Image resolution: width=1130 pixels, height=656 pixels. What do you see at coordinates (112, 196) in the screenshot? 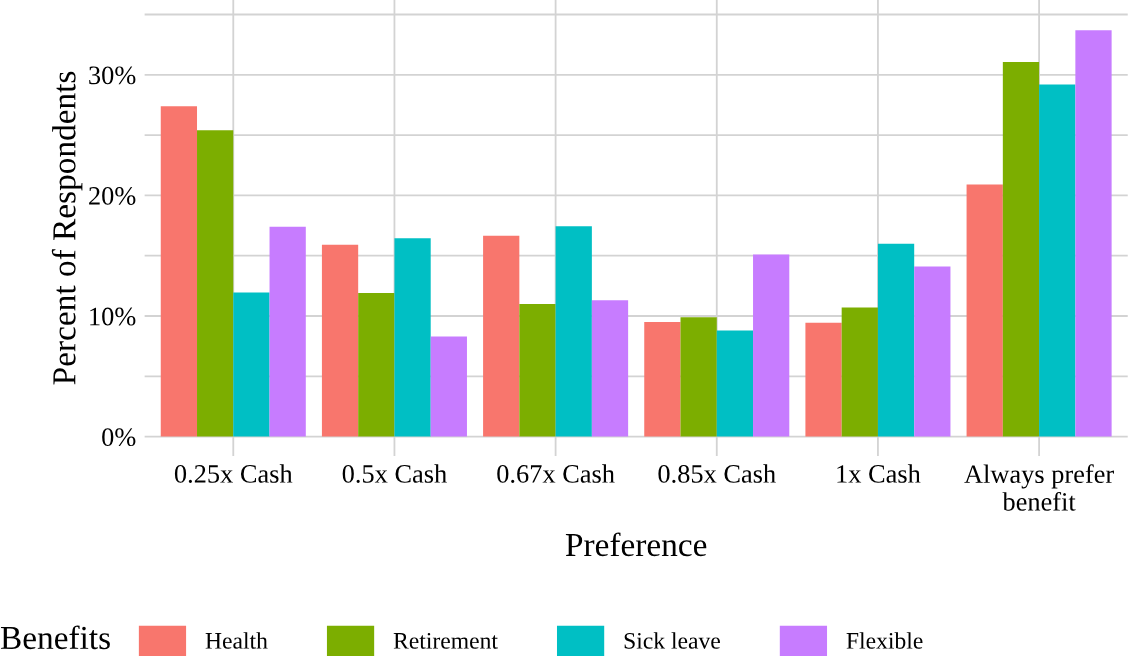
I see `y-tick-label: 20%` at bounding box center [112, 196].